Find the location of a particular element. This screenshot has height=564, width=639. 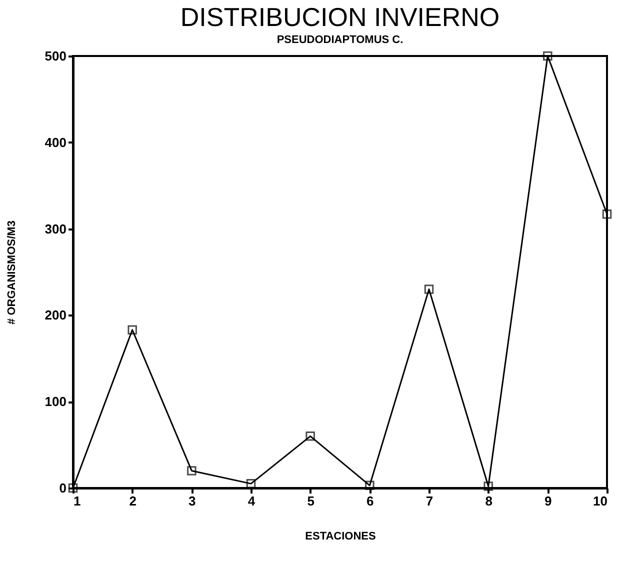

x-tick-label: 4 is located at coordinates (252, 501).